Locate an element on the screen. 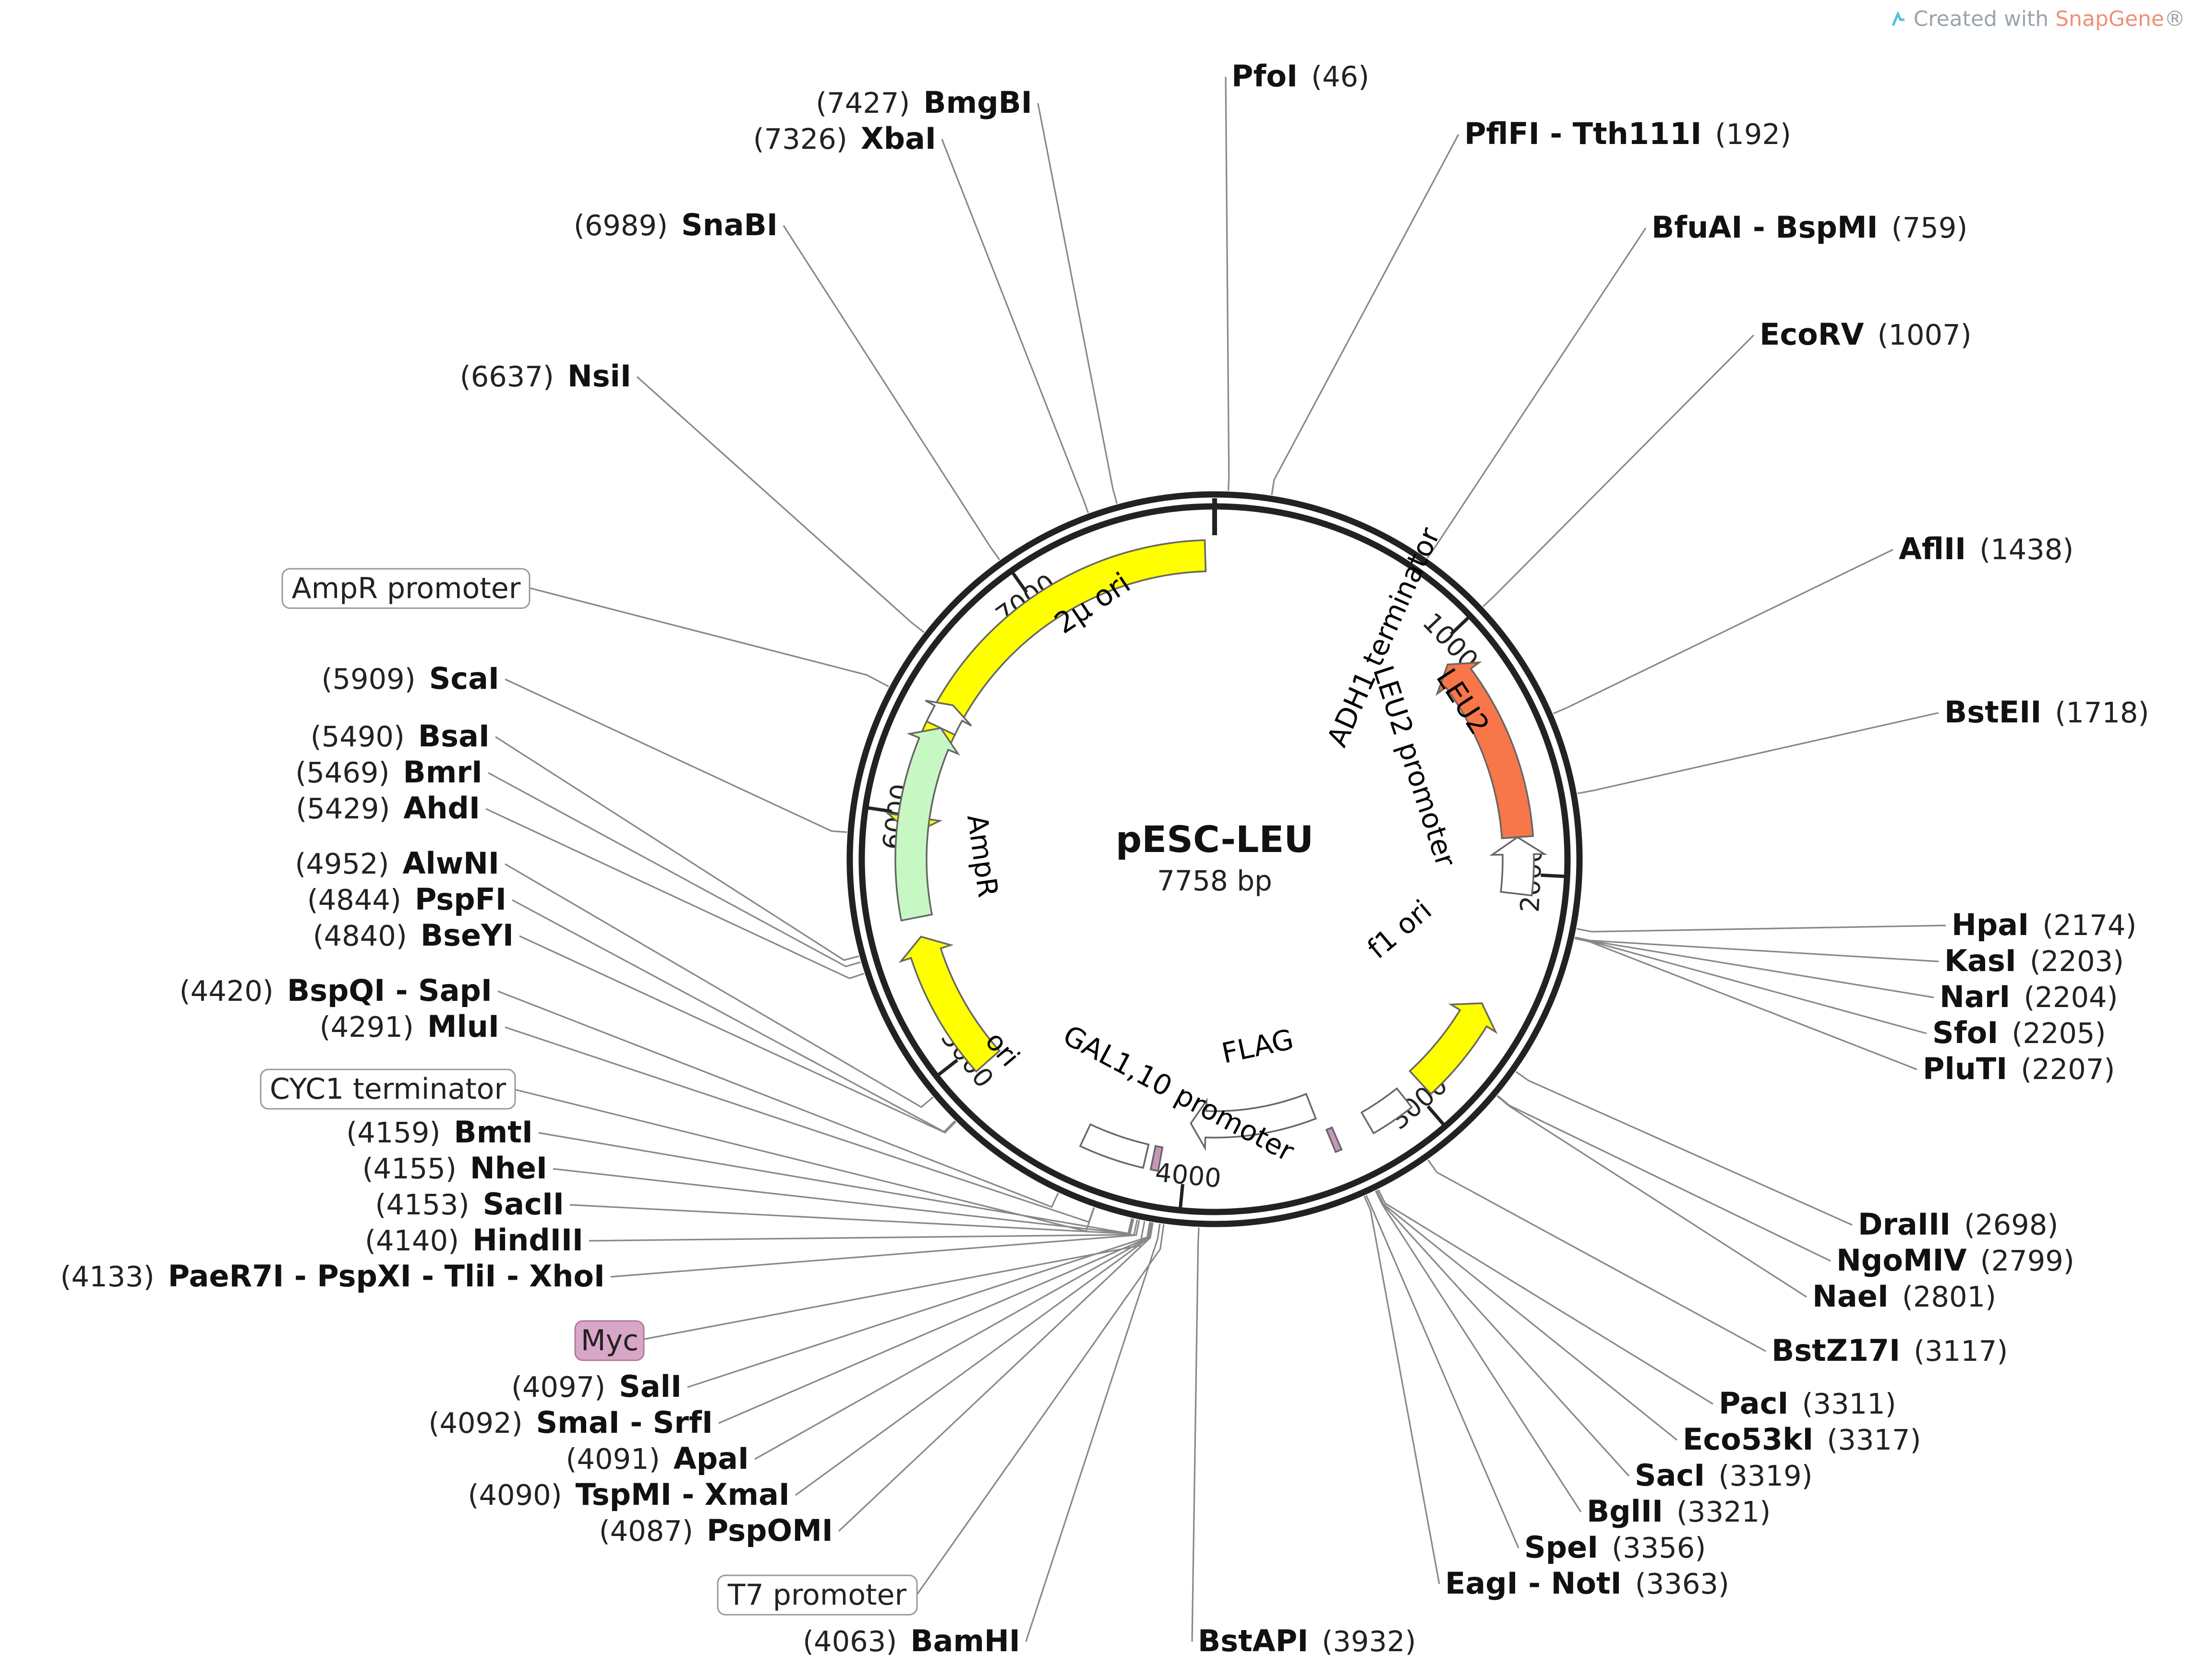  site-name: BmgBI is located at coordinates (978, 102).